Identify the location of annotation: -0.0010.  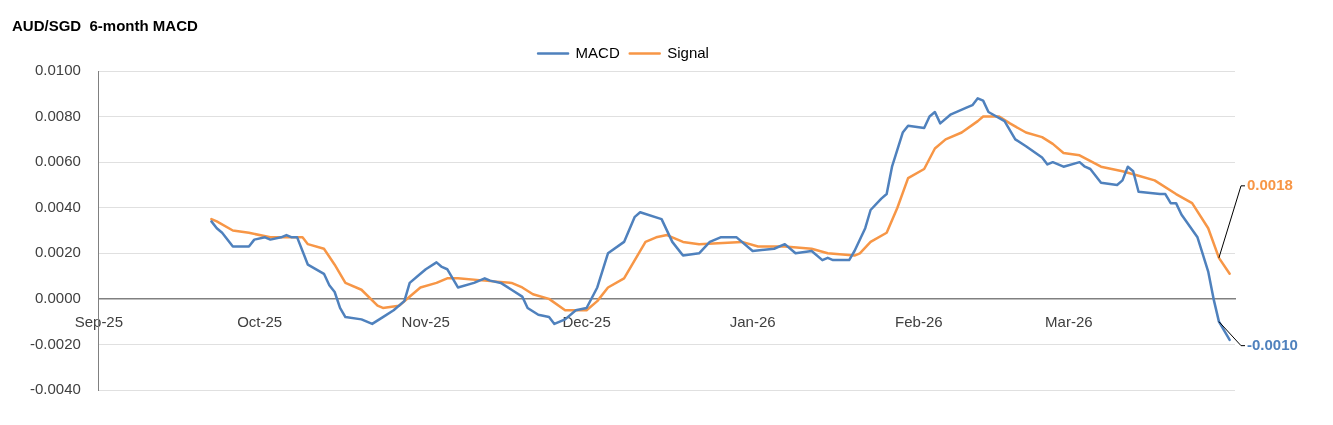
(1272, 344).